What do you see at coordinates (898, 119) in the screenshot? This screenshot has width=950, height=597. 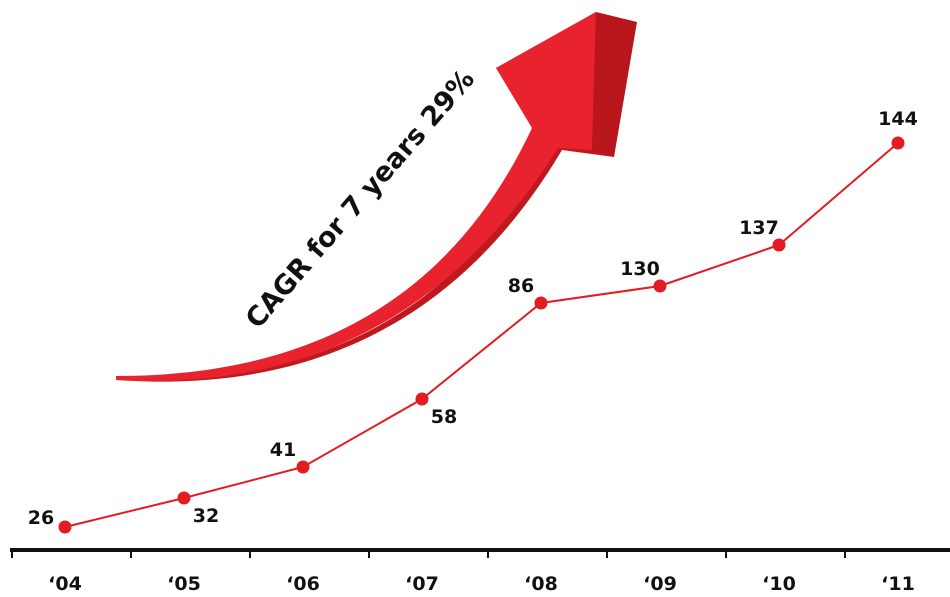 I see `data-label: 144` at bounding box center [898, 119].